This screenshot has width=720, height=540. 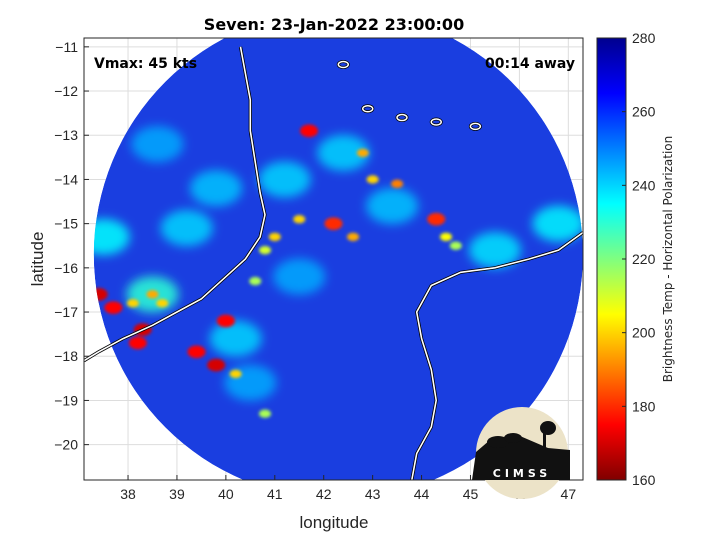 I want to click on y-tick-label: −16, so click(x=66, y=268).